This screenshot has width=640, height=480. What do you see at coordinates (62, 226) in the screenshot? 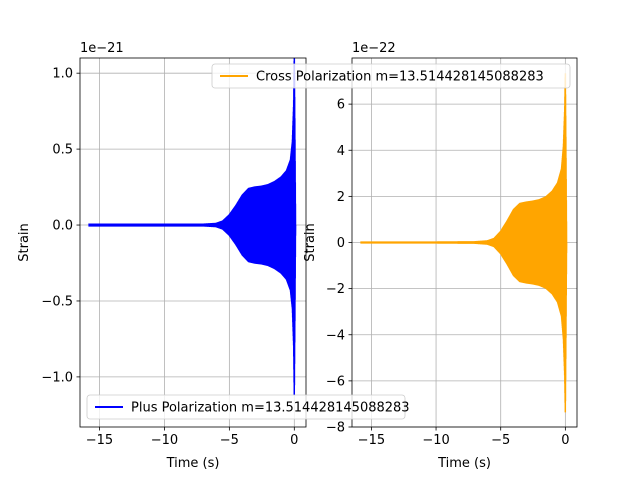
I see `y-tick-label: 0.0` at bounding box center [62, 226].